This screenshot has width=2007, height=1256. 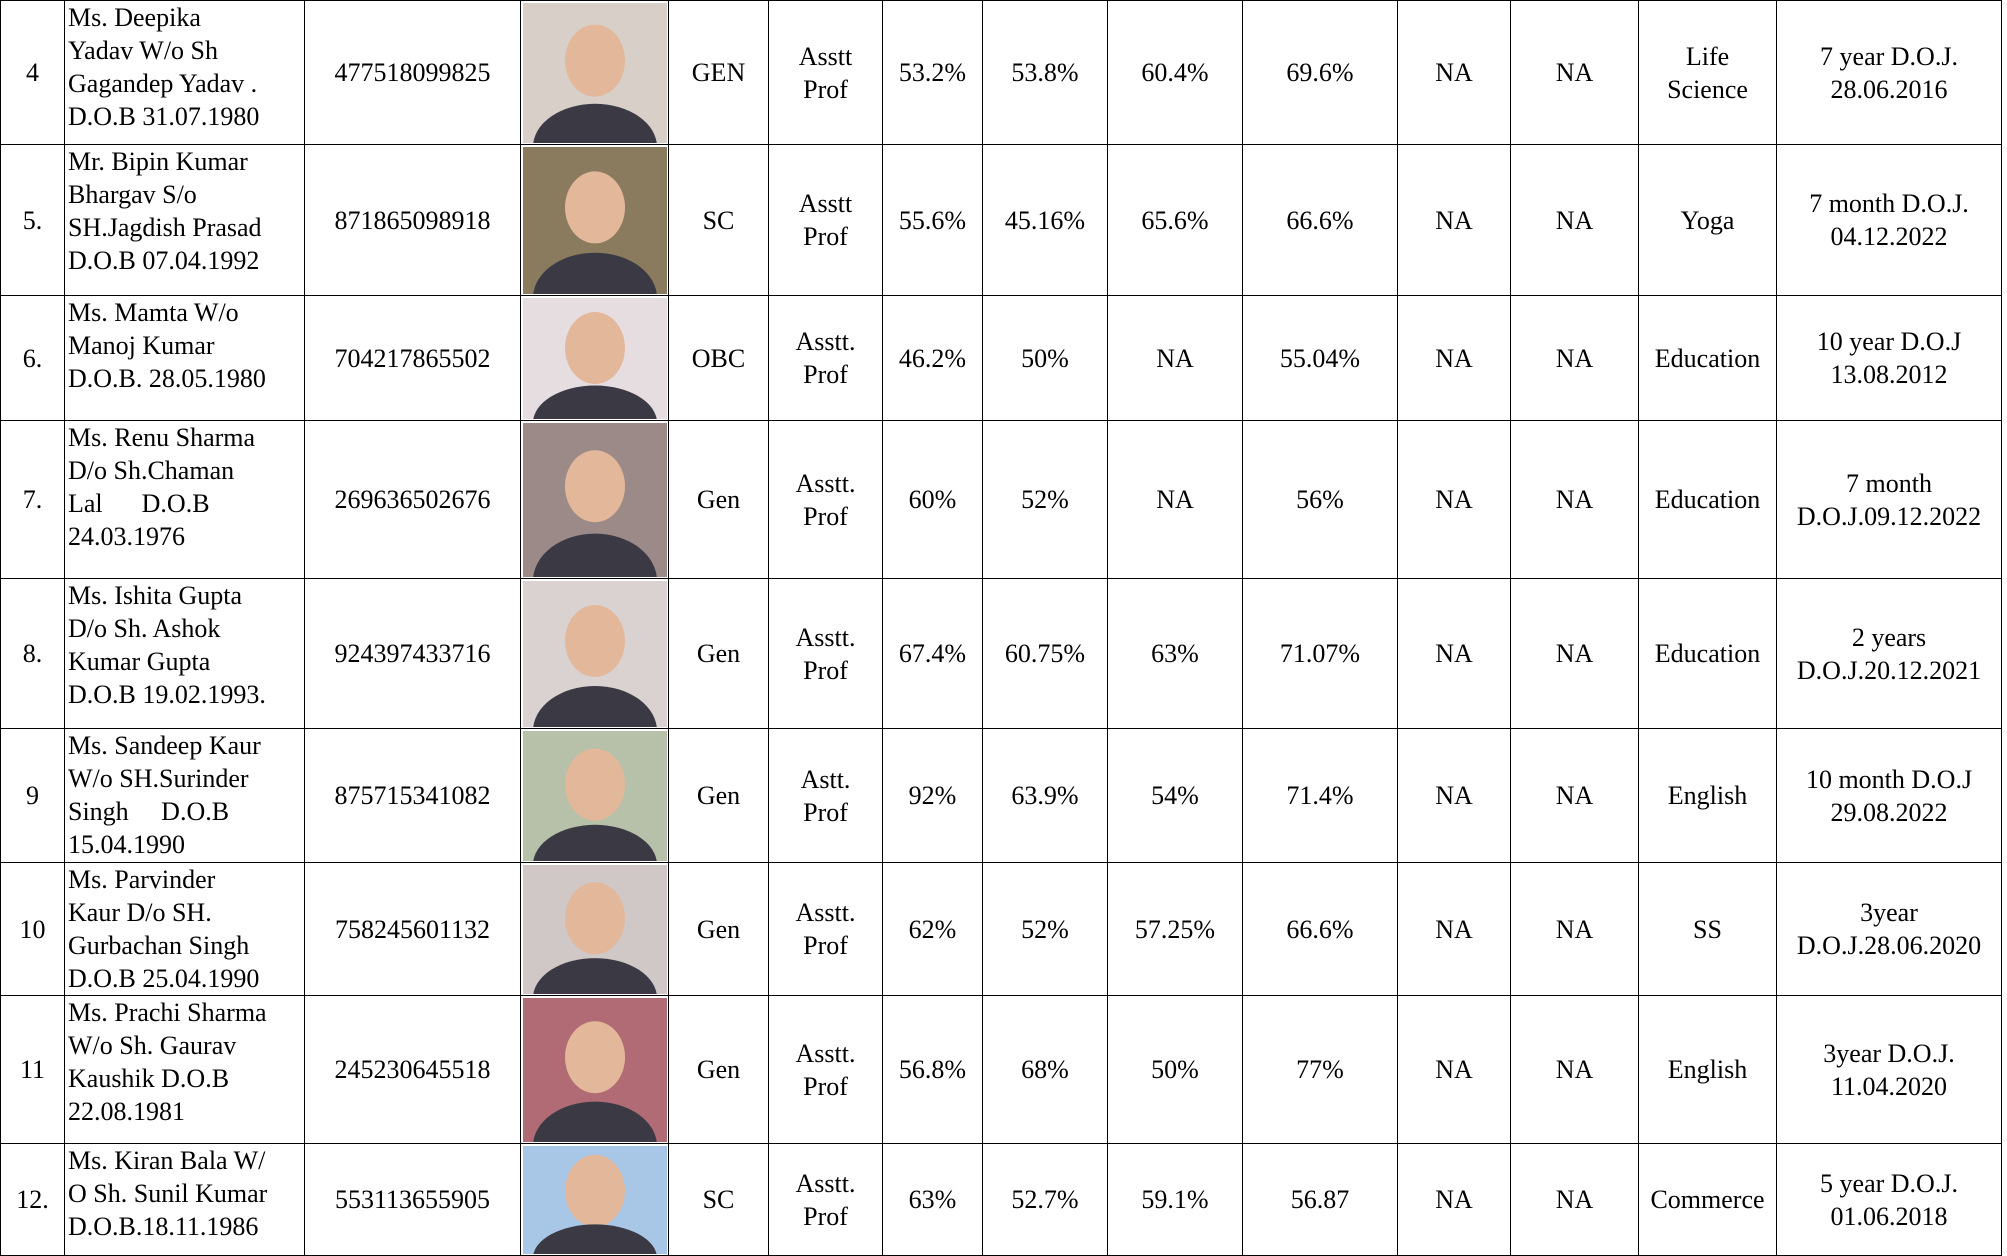 I want to click on experience-line: D.O.J.09.12.2022, so click(x=1889, y=516).